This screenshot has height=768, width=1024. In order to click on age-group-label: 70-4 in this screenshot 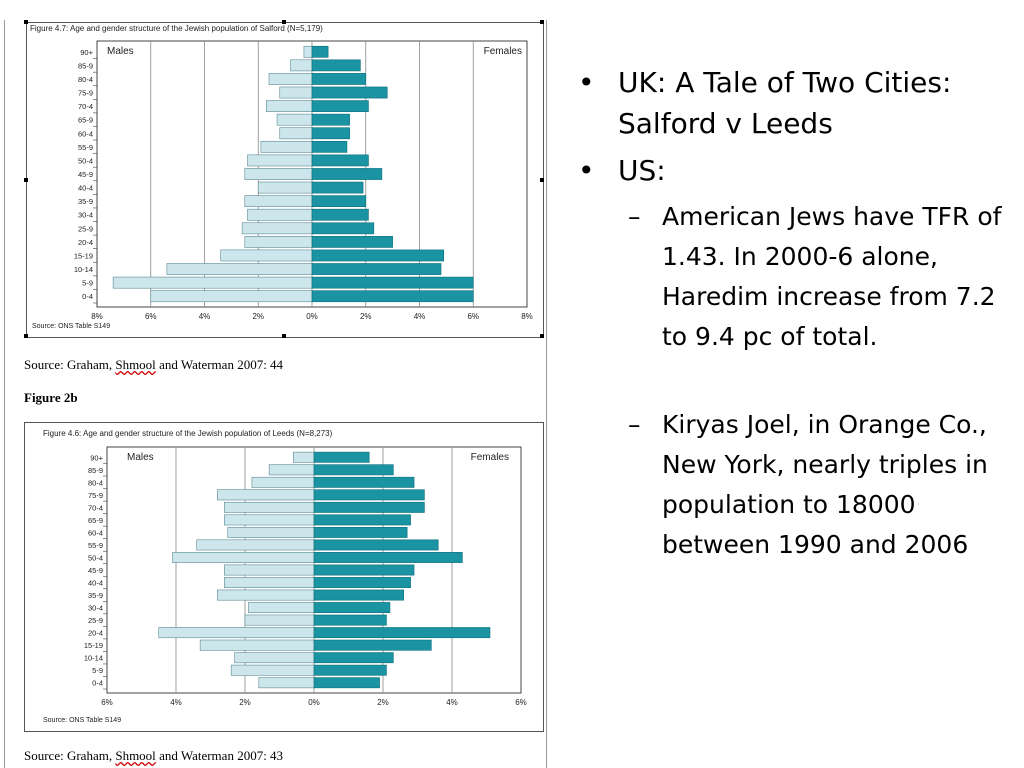, I will do `click(85, 106)`.